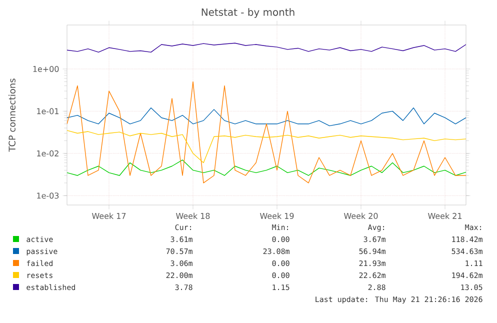 Image resolution: width=497 pixels, height=323 pixels. I want to click on y-axis-title: TCP connections, so click(12, 115).